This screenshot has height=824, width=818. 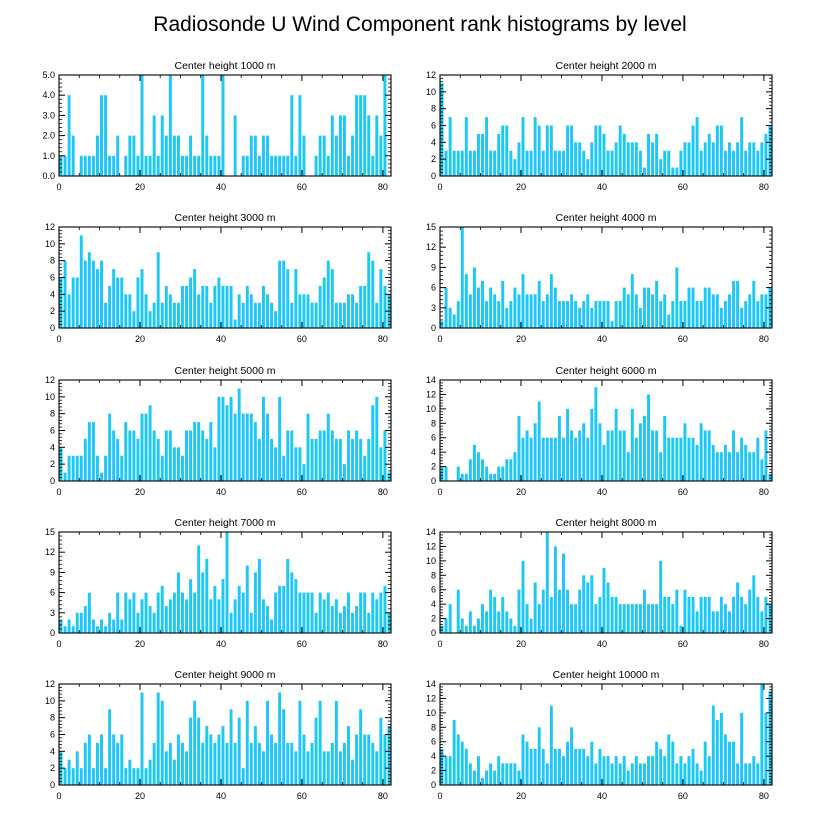 What do you see at coordinates (606, 734) in the screenshot?
I see `plot-frame` at bounding box center [606, 734].